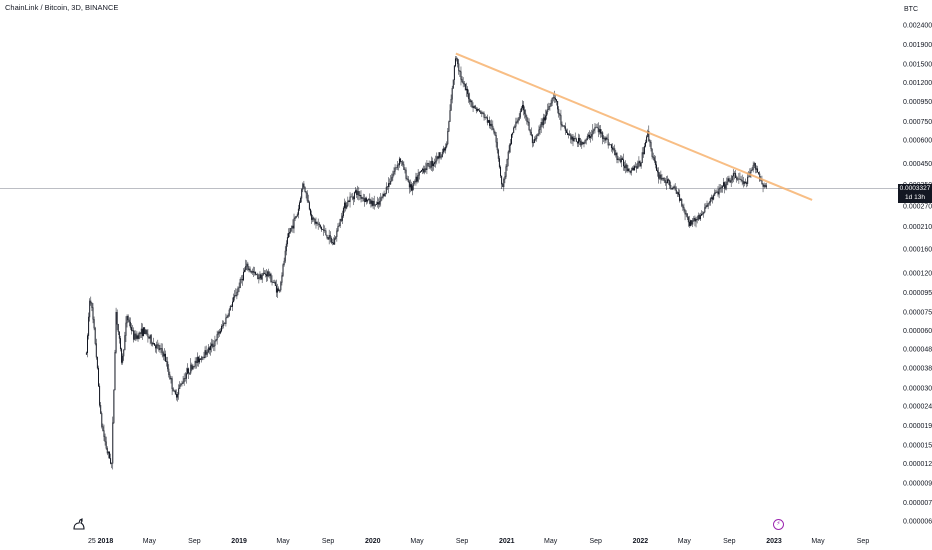  I want to click on current-price-badge: 0.0003327 1d 13h, so click(915, 193).